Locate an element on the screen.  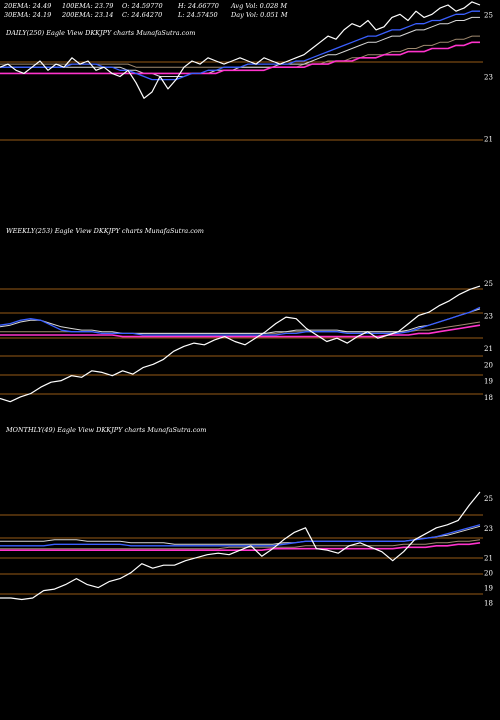
ema100-line is located at coordinates (240, 544).